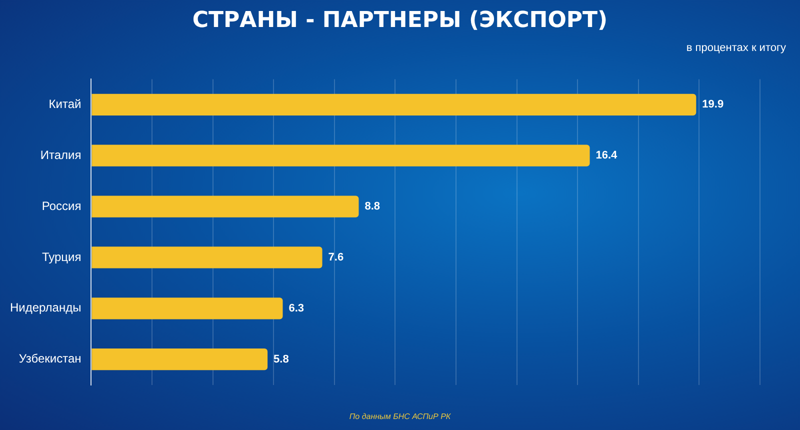  What do you see at coordinates (607, 156) in the screenshot?
I see `data-label: 16.4` at bounding box center [607, 156].